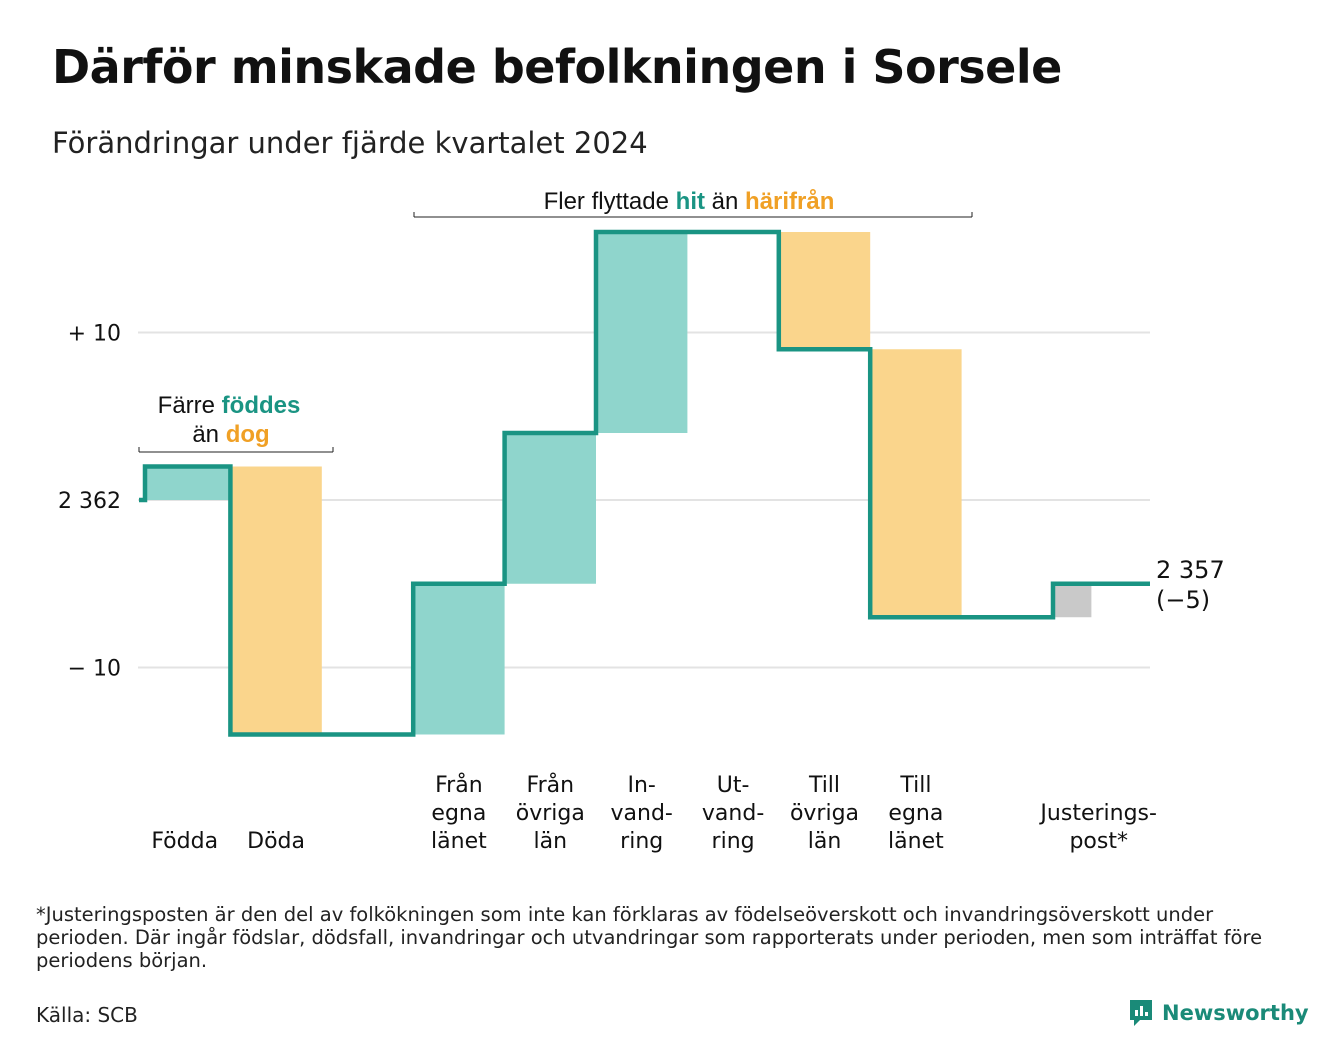 The image size is (1340, 1060). I want to click on category-label: In-, so click(642, 785).